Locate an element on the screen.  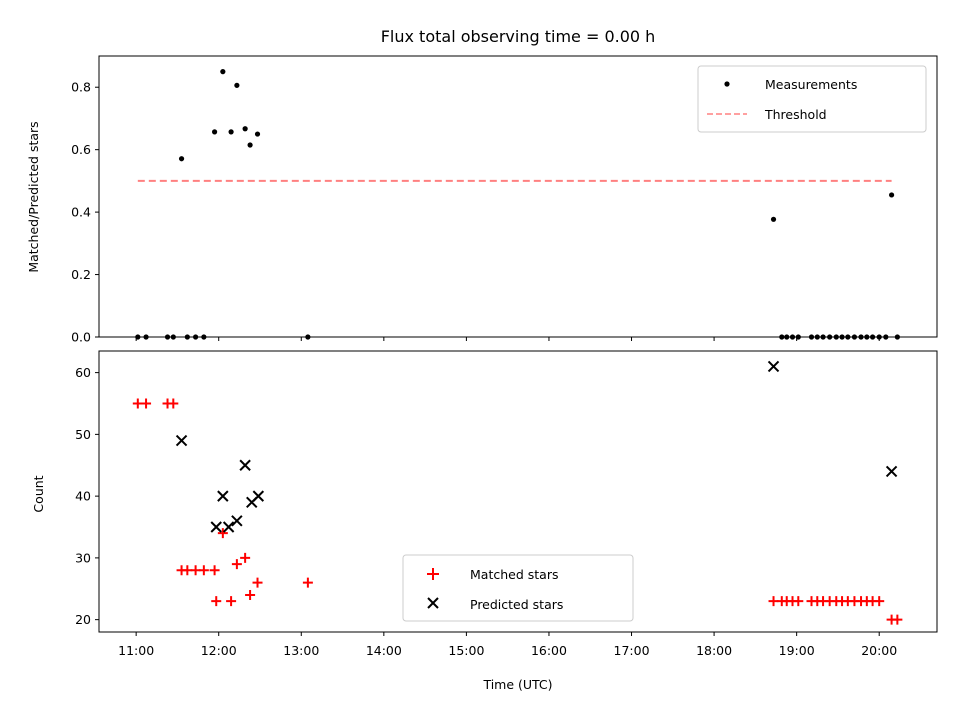
top-legend-box is located at coordinates (812, 99).